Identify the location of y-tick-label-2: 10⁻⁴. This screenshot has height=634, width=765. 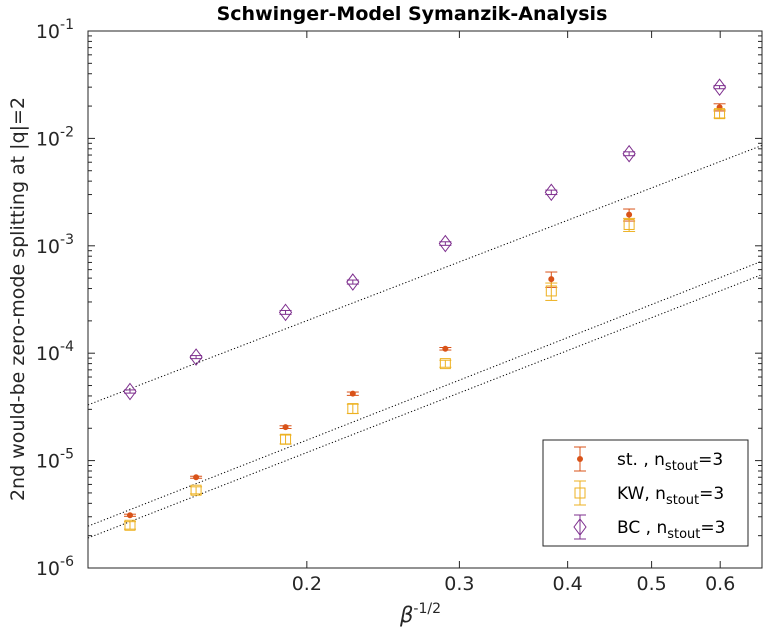
(55, 352).